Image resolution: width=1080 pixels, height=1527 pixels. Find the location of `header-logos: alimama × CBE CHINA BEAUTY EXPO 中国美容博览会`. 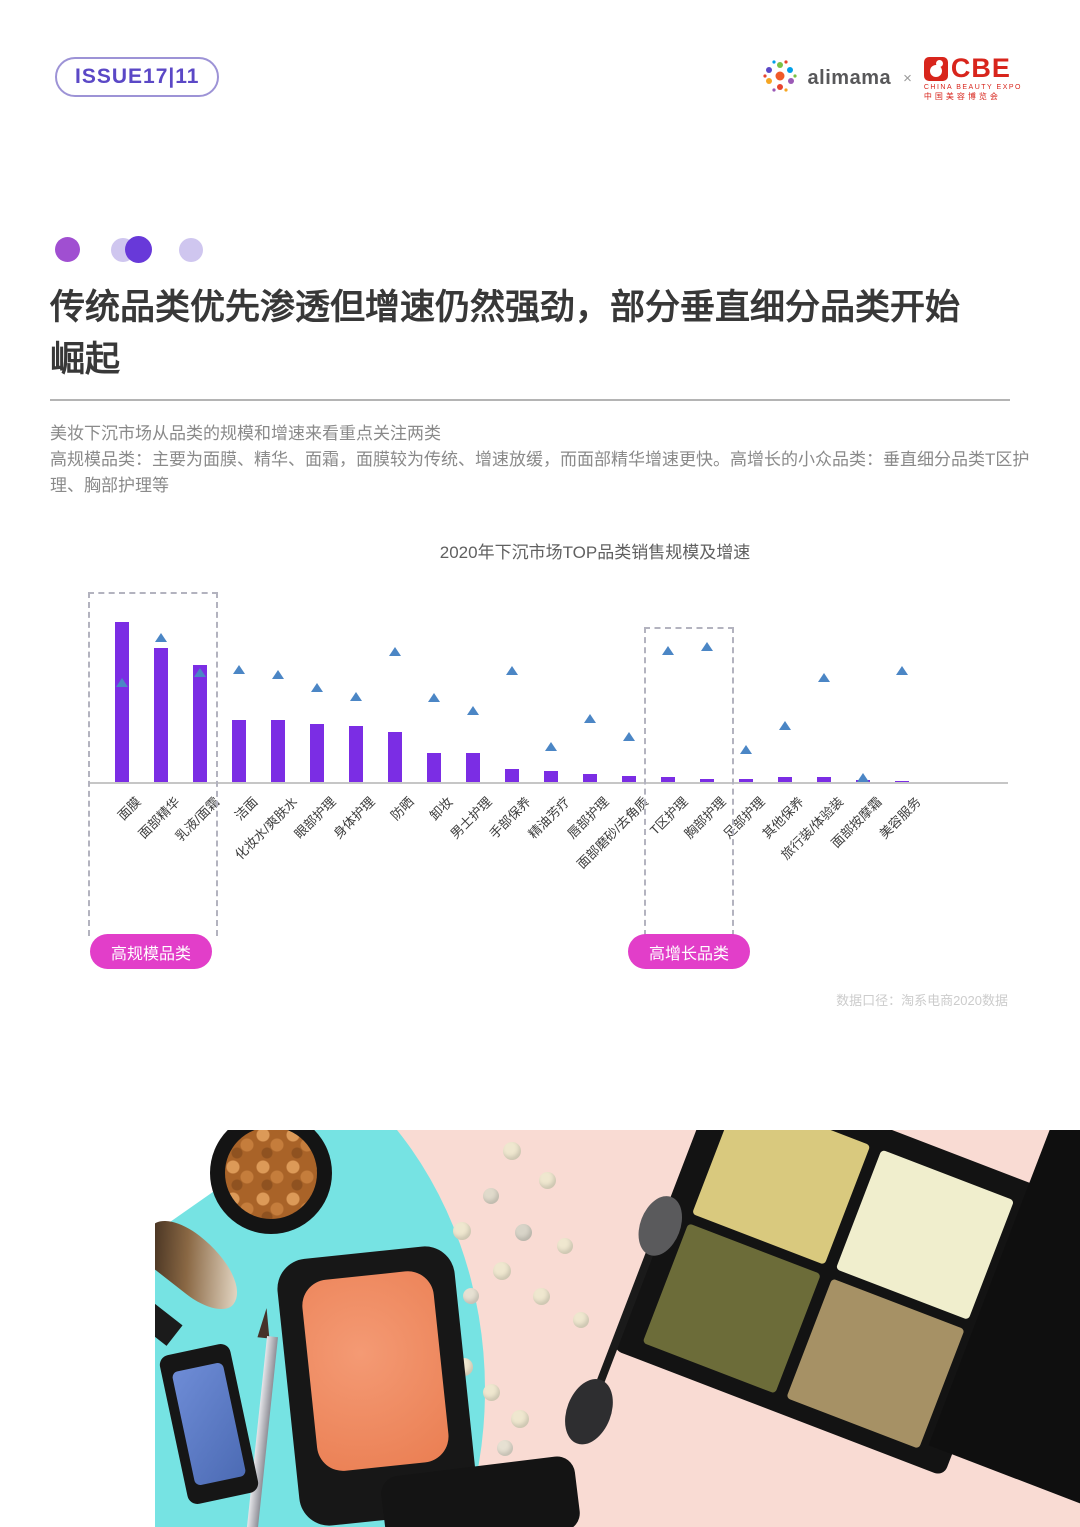

header-logos: alimama × CBE CHINA BEAUTY EXPO 中国美容博览会 is located at coordinates (892, 78).